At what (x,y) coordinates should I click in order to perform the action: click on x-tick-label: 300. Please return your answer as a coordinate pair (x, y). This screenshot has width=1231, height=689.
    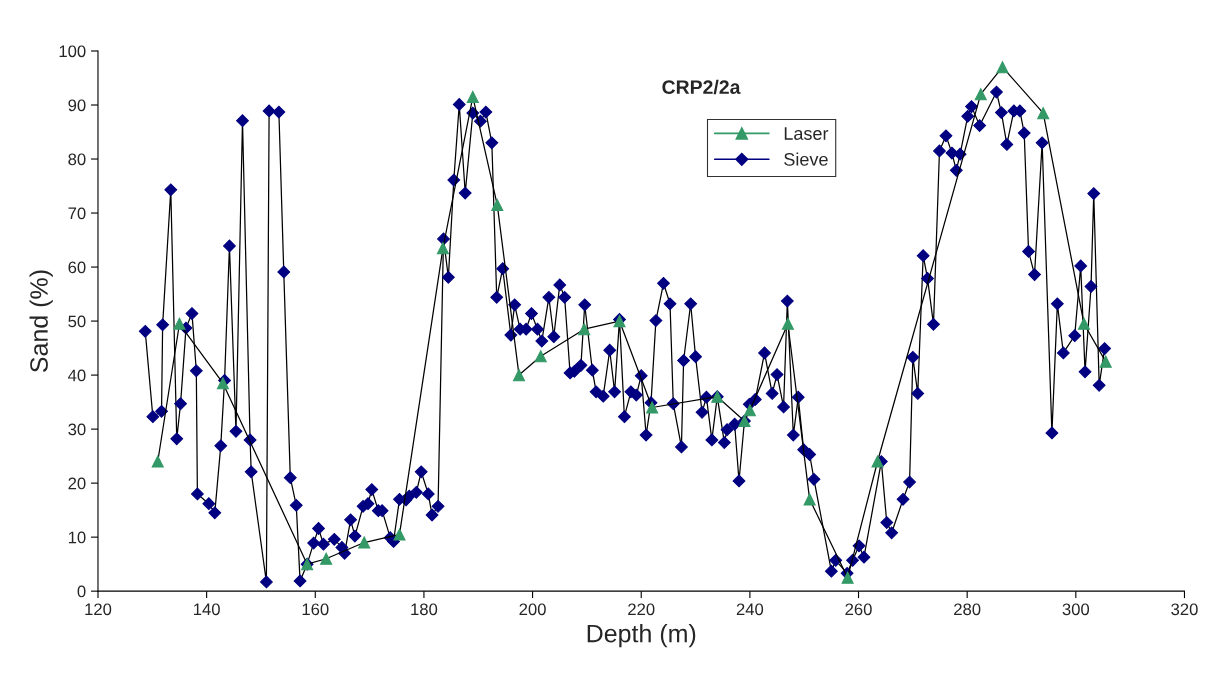
    Looking at the image, I should click on (1076, 609).